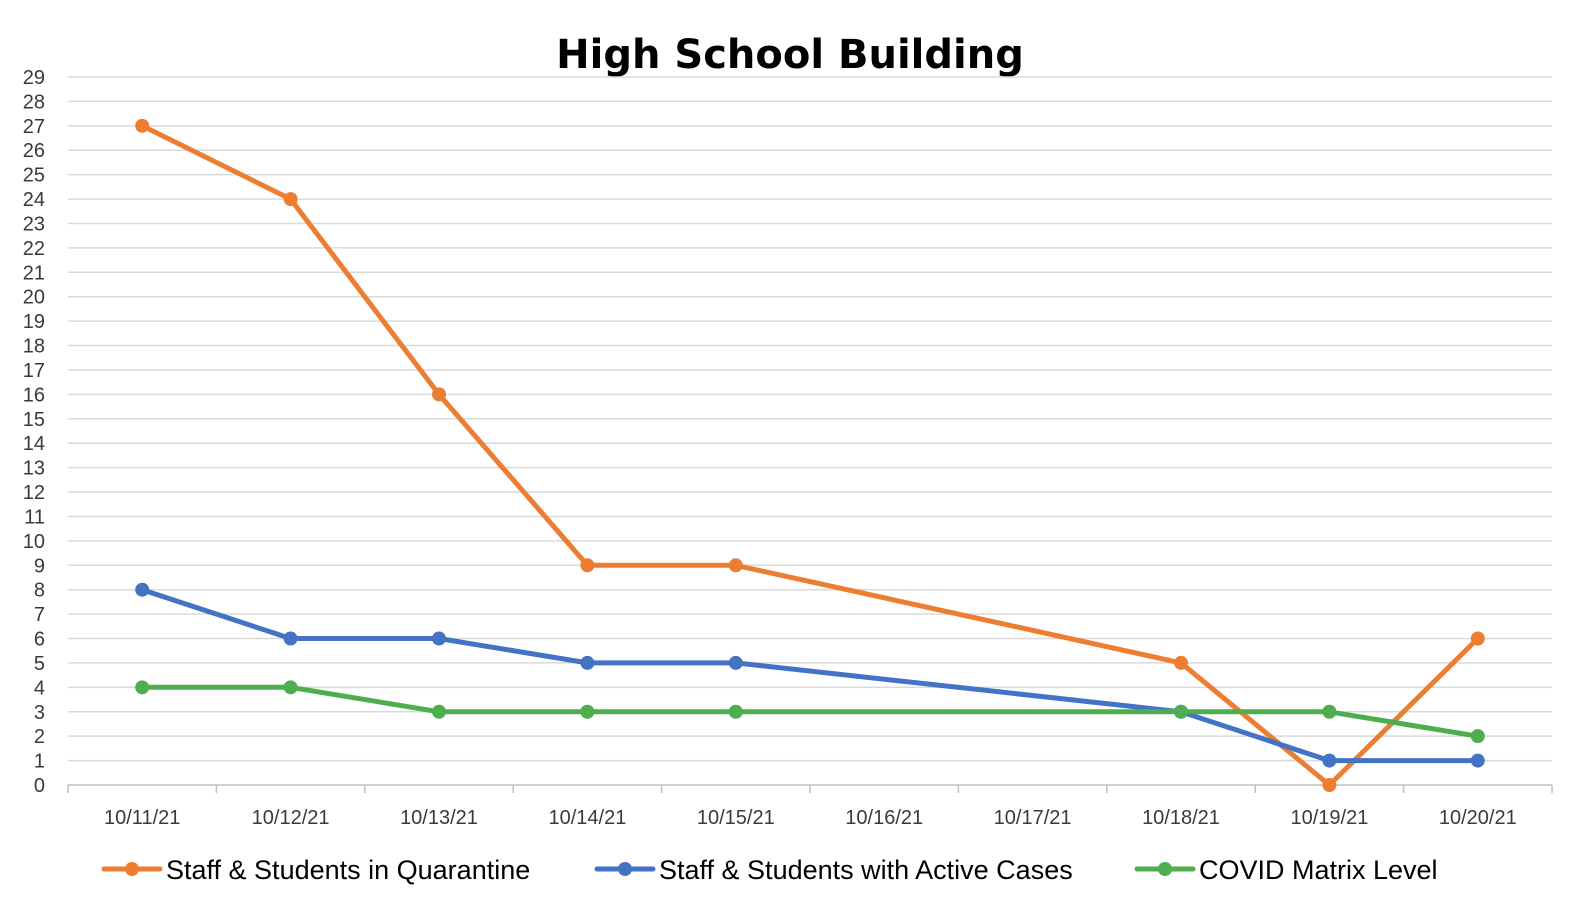 This screenshot has width=1596, height=912. I want to click on y-tick-label: 7, so click(39, 615).